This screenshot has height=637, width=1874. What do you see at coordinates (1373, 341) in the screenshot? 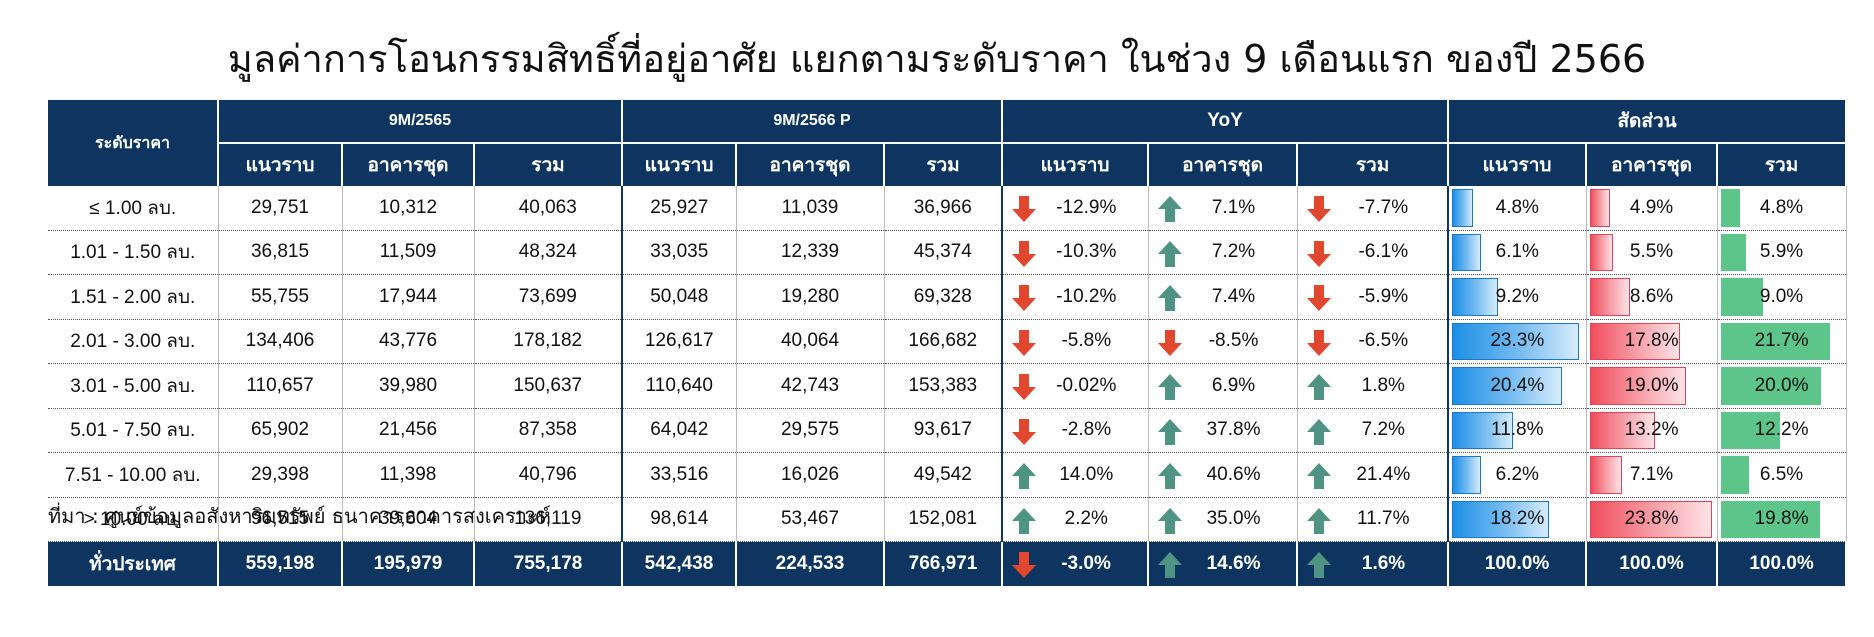
I see `yoy-cell-2: -6.5%` at bounding box center [1373, 341].